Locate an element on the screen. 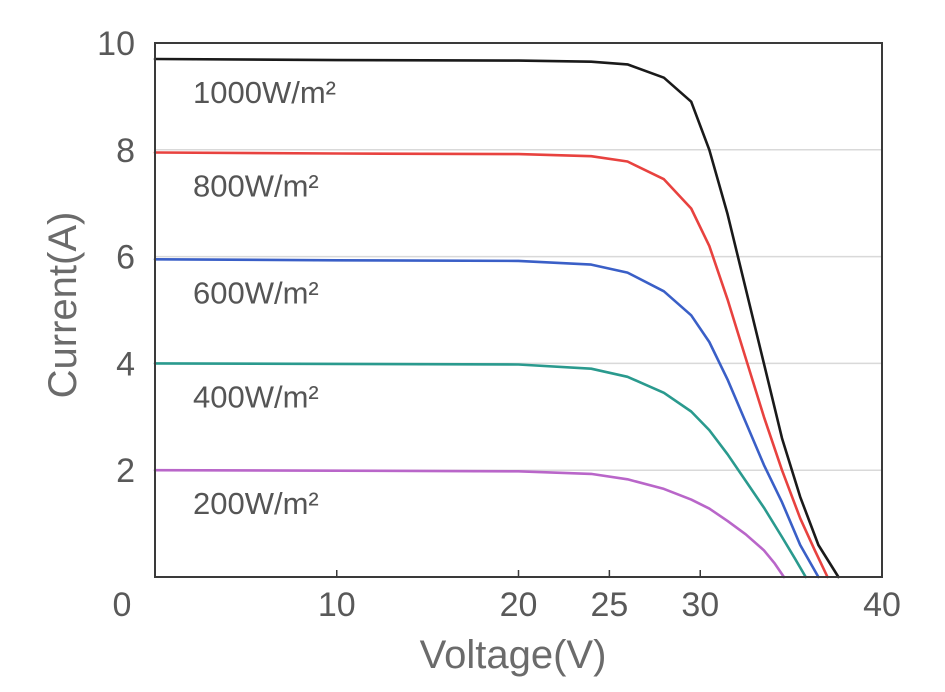 The width and height of the screenshot is (945, 692). series-label-4: 200W/m² is located at coordinates (256, 503).